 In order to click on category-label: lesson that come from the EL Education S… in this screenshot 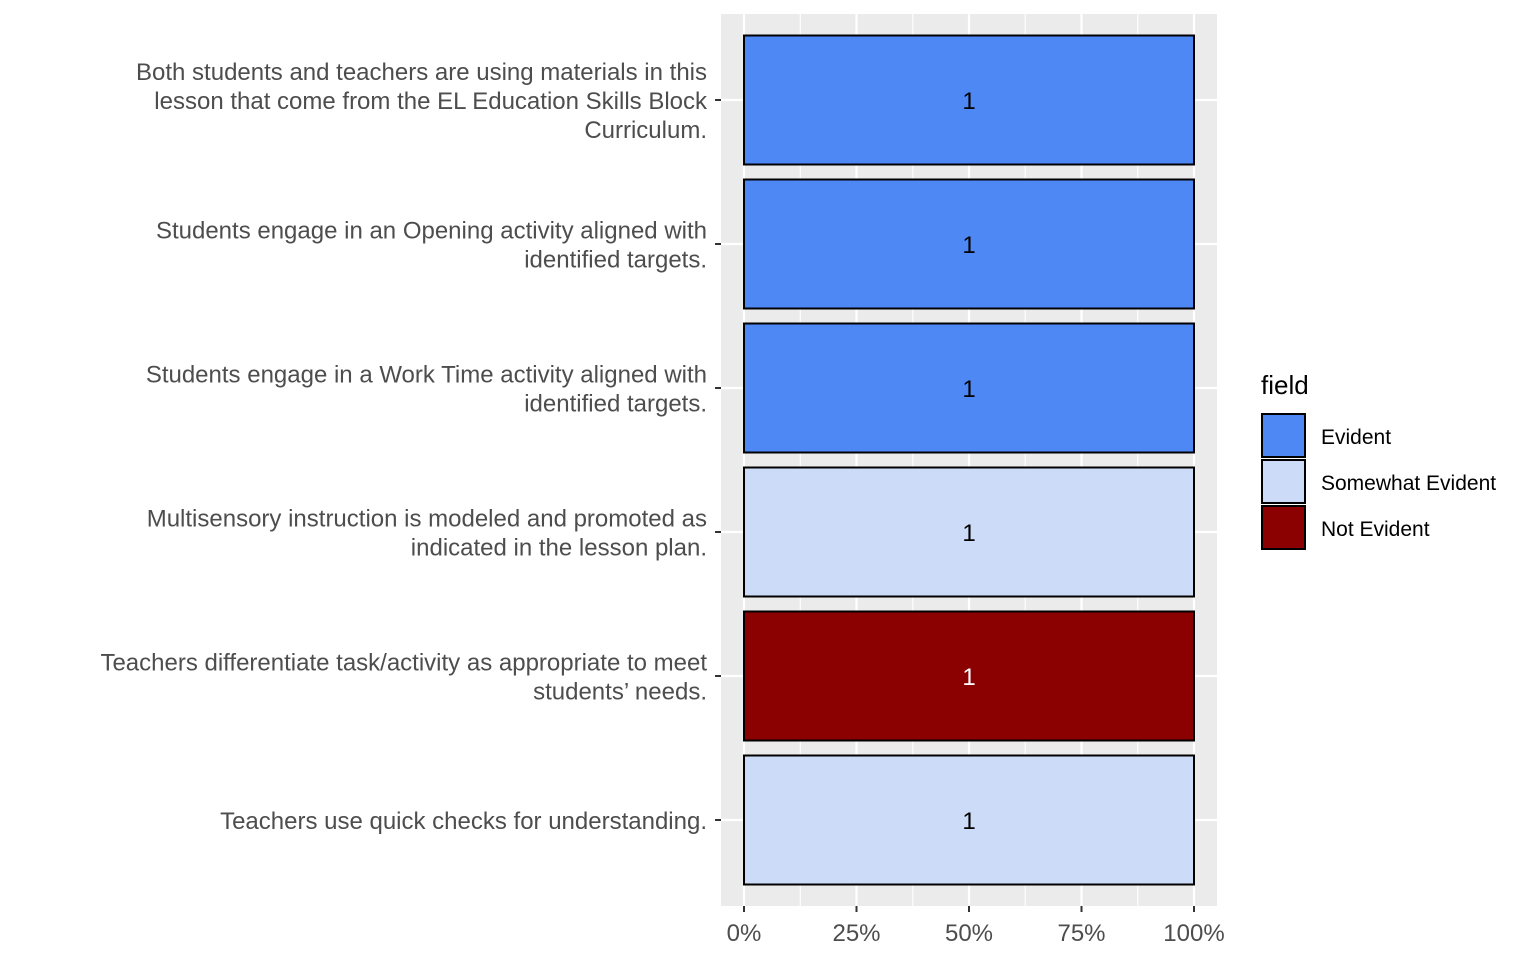, I will do `click(431, 101)`.